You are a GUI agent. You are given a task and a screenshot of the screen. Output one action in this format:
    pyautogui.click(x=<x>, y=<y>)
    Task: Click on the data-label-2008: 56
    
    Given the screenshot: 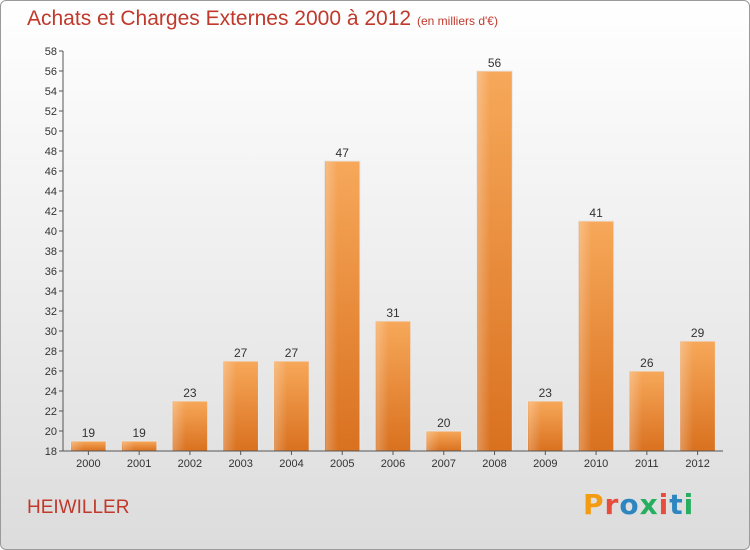 What is the action you would take?
    pyautogui.click(x=495, y=63)
    